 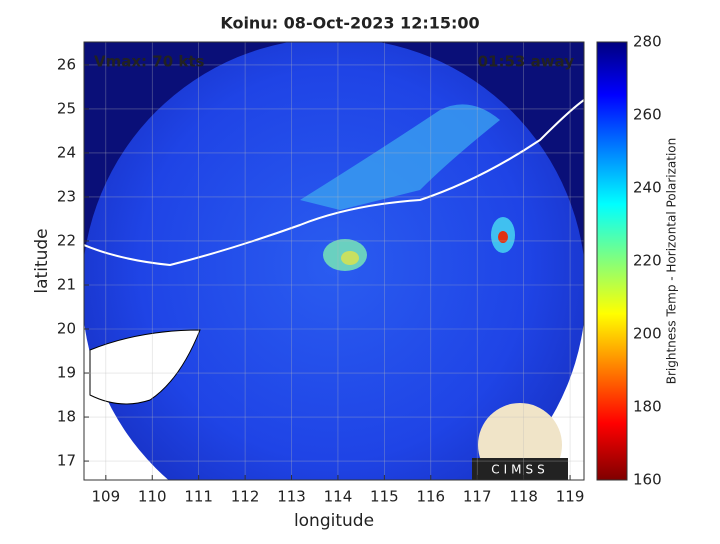 I want to click on y-tick-label: 22, so click(x=66, y=240).